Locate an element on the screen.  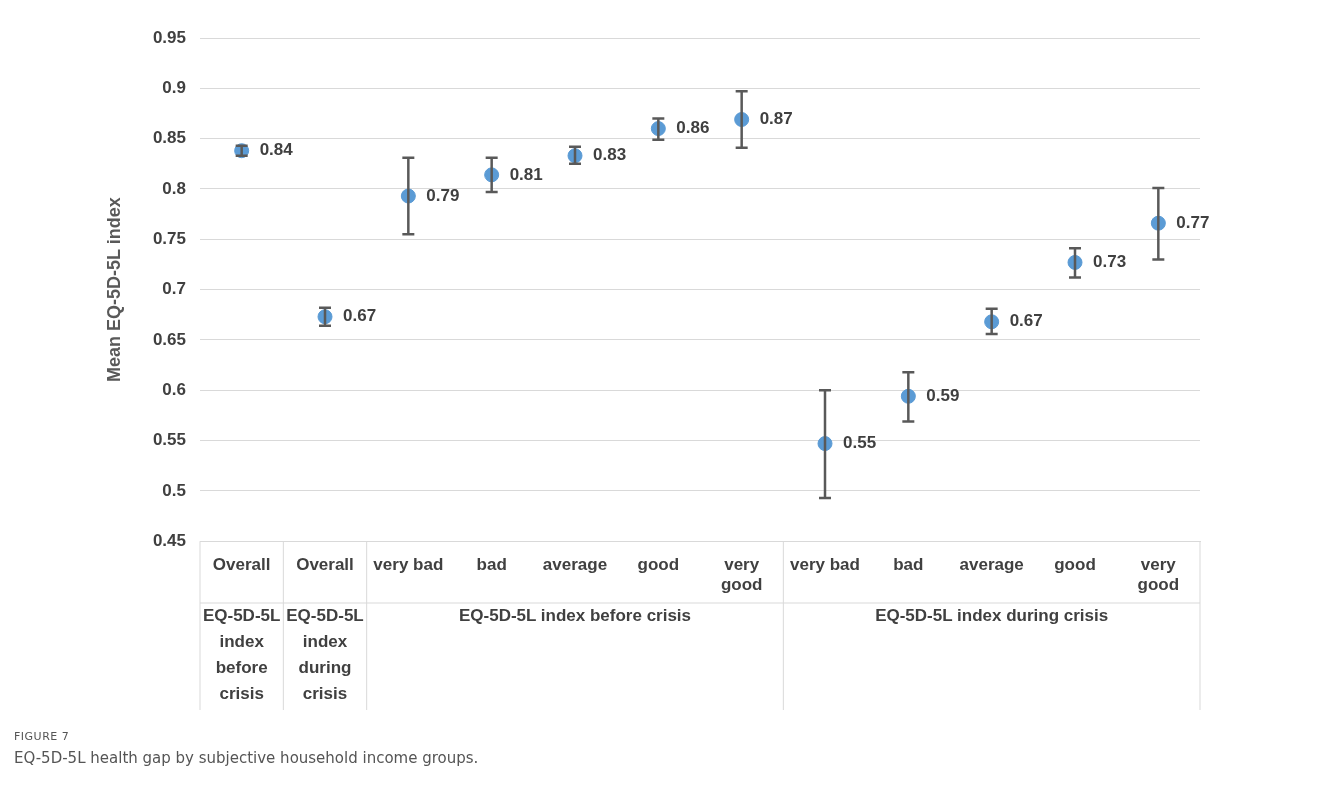
data-label: 0.84 is located at coordinates (276, 150).